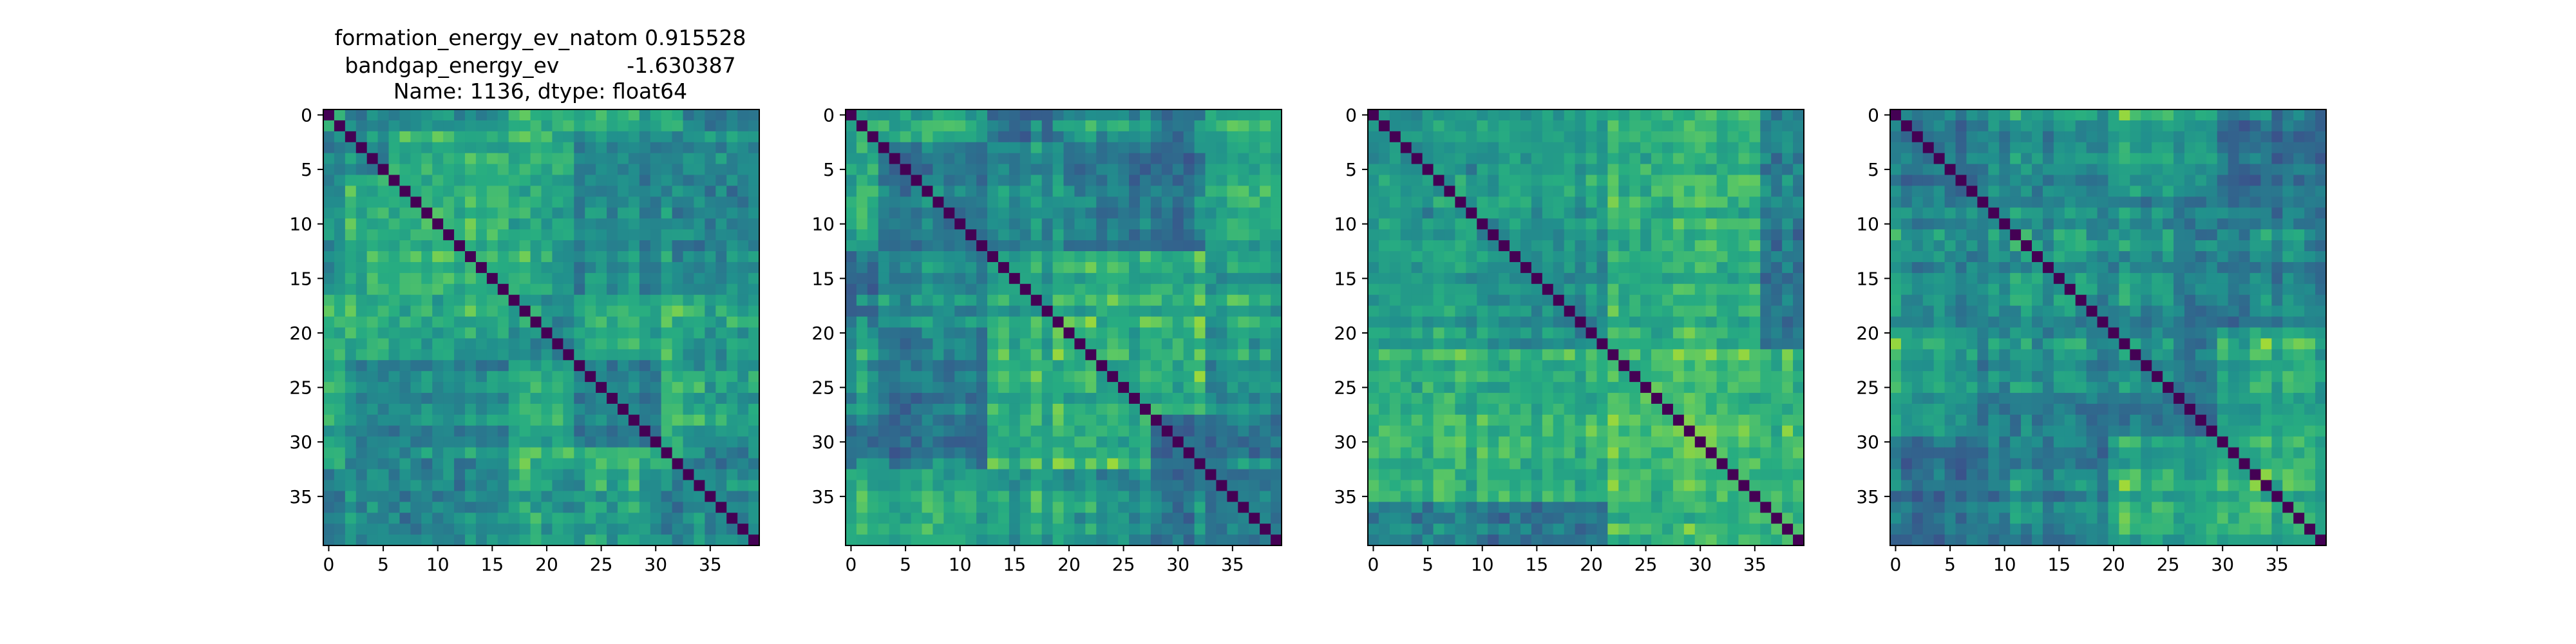 The height and width of the screenshot is (644, 2576). What do you see at coordinates (906, 564) in the screenshot?
I see `x-tick-label: 5` at bounding box center [906, 564].